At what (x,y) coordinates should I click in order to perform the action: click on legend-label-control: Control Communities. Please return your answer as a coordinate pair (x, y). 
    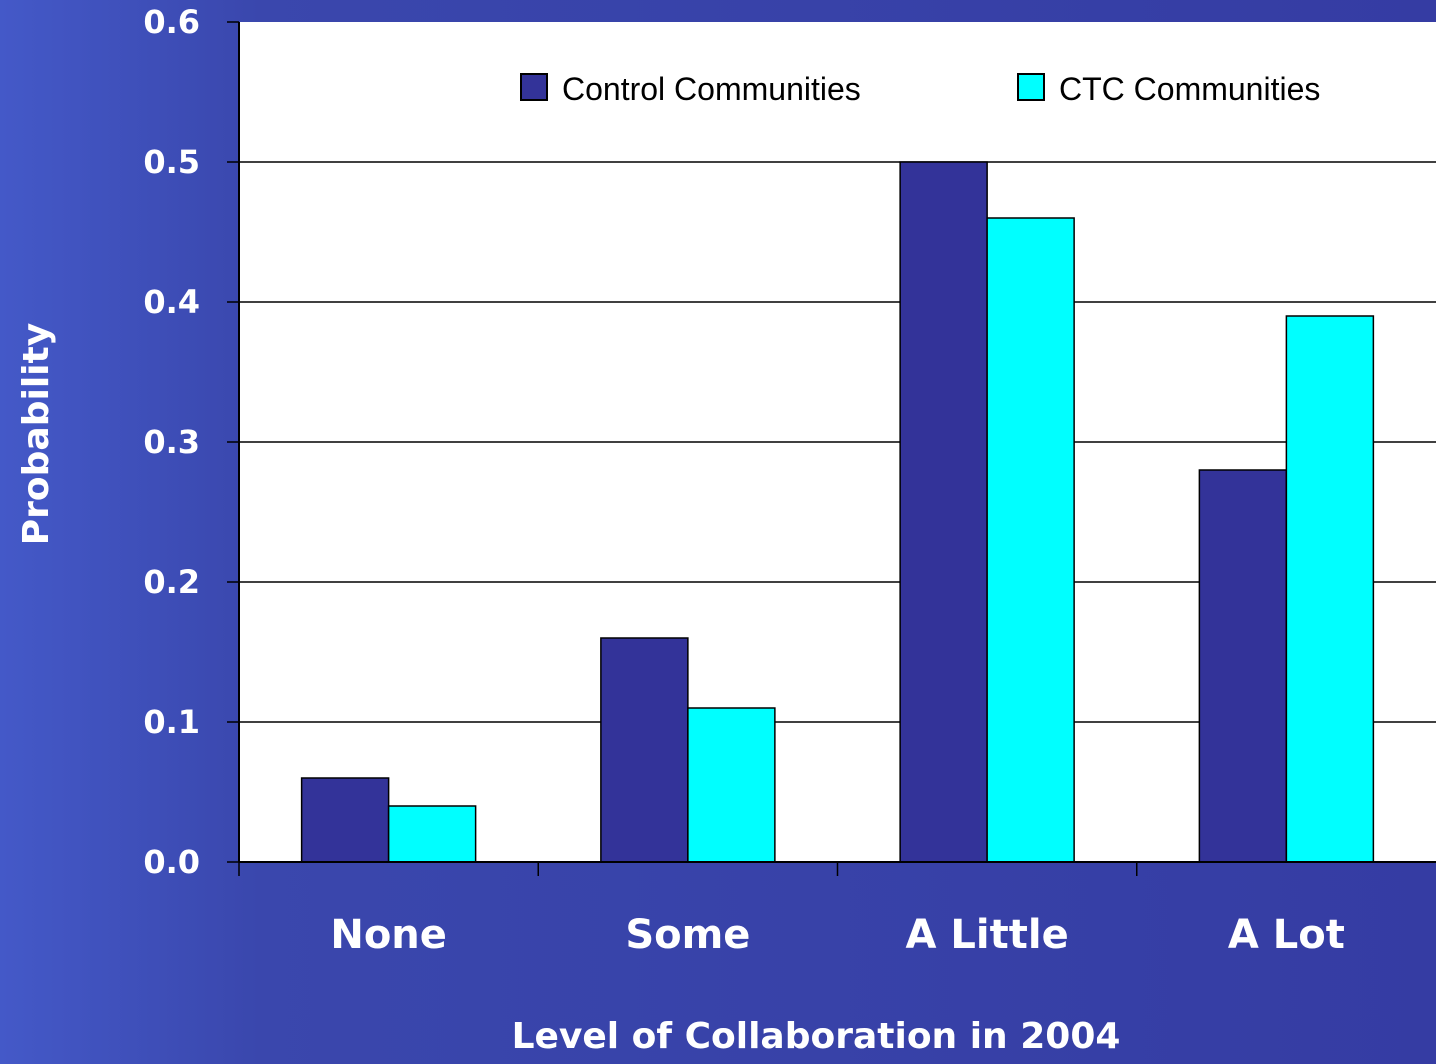
    Looking at the image, I should click on (711, 89).